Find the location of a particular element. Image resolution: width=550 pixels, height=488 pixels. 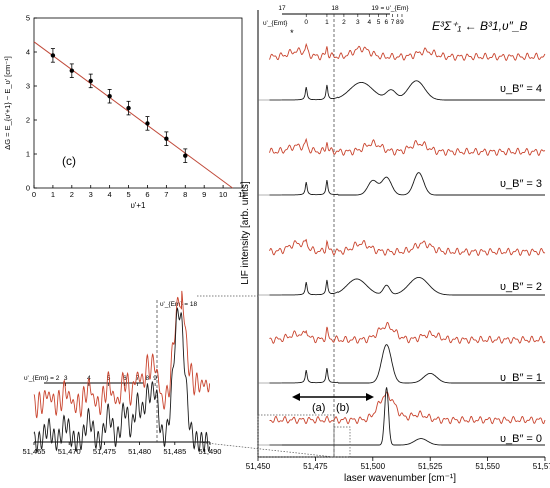

top-axis-emt-label: υ'_{Emt} is located at coordinates (275, 23).